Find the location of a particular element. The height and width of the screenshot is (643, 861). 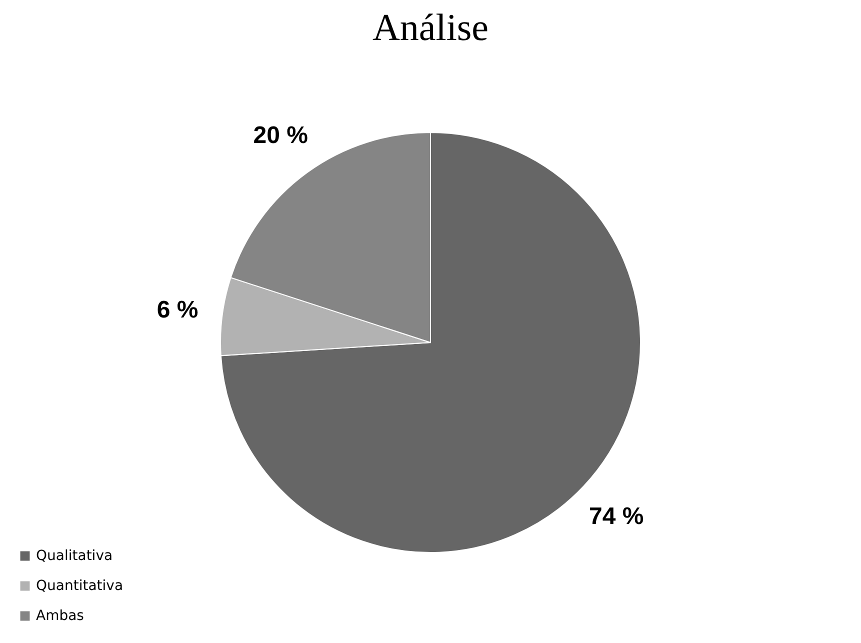

legend-label: Quantitativa is located at coordinates (80, 586).